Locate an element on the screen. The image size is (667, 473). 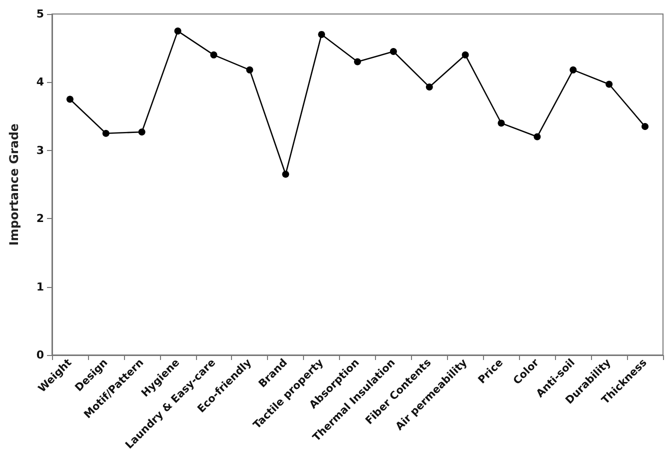
y-tick-label: 4 is located at coordinates (40, 82).